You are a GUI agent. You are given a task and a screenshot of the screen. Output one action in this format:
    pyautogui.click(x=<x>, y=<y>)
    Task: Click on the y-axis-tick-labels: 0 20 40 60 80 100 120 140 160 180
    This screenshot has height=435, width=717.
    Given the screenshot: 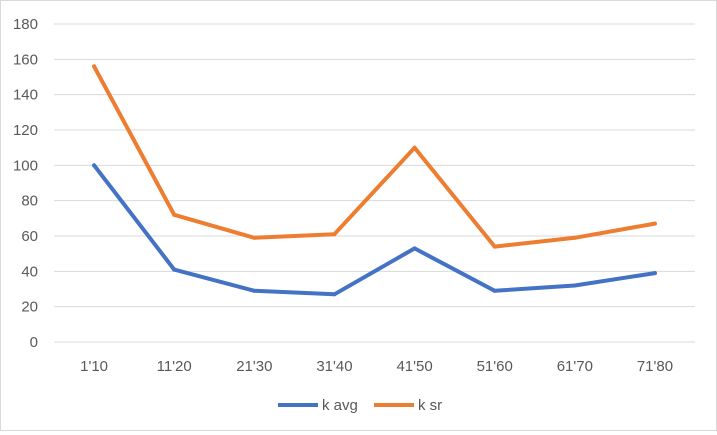 What is the action you would take?
    pyautogui.click(x=25, y=183)
    